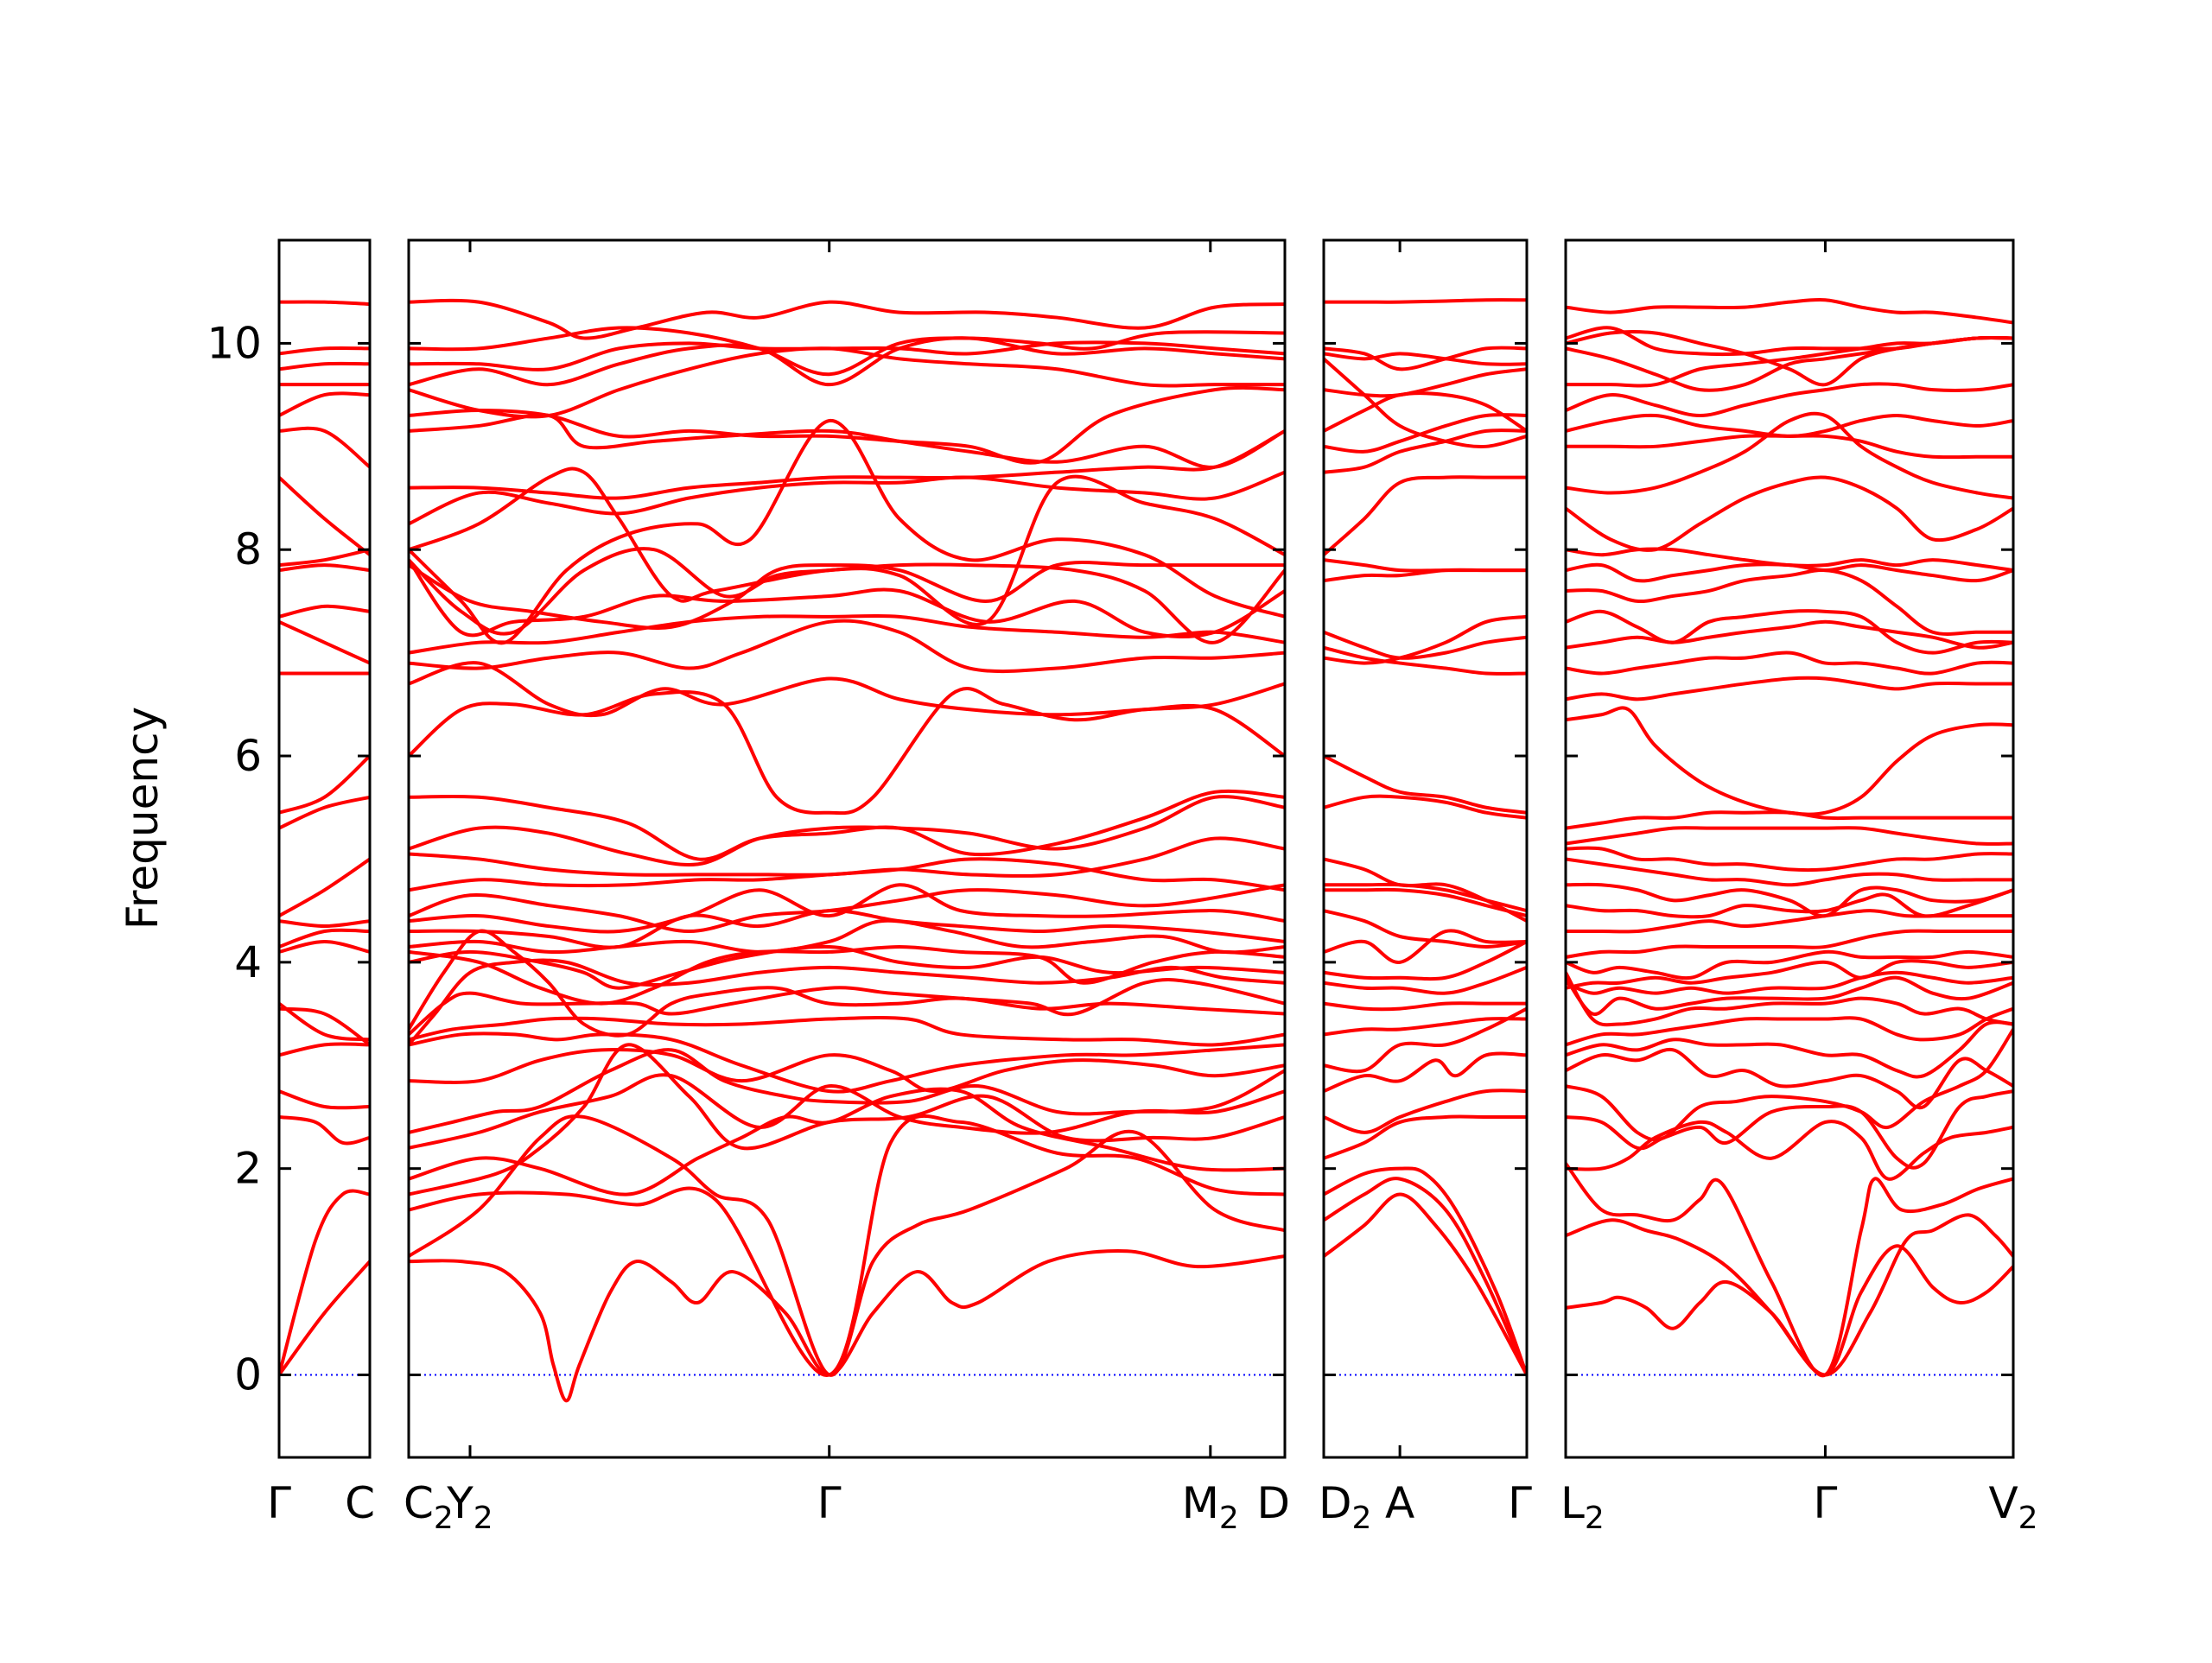 This screenshot has width=2212, height=1663. I want to click on y-tick-label: 6, so click(248, 756).